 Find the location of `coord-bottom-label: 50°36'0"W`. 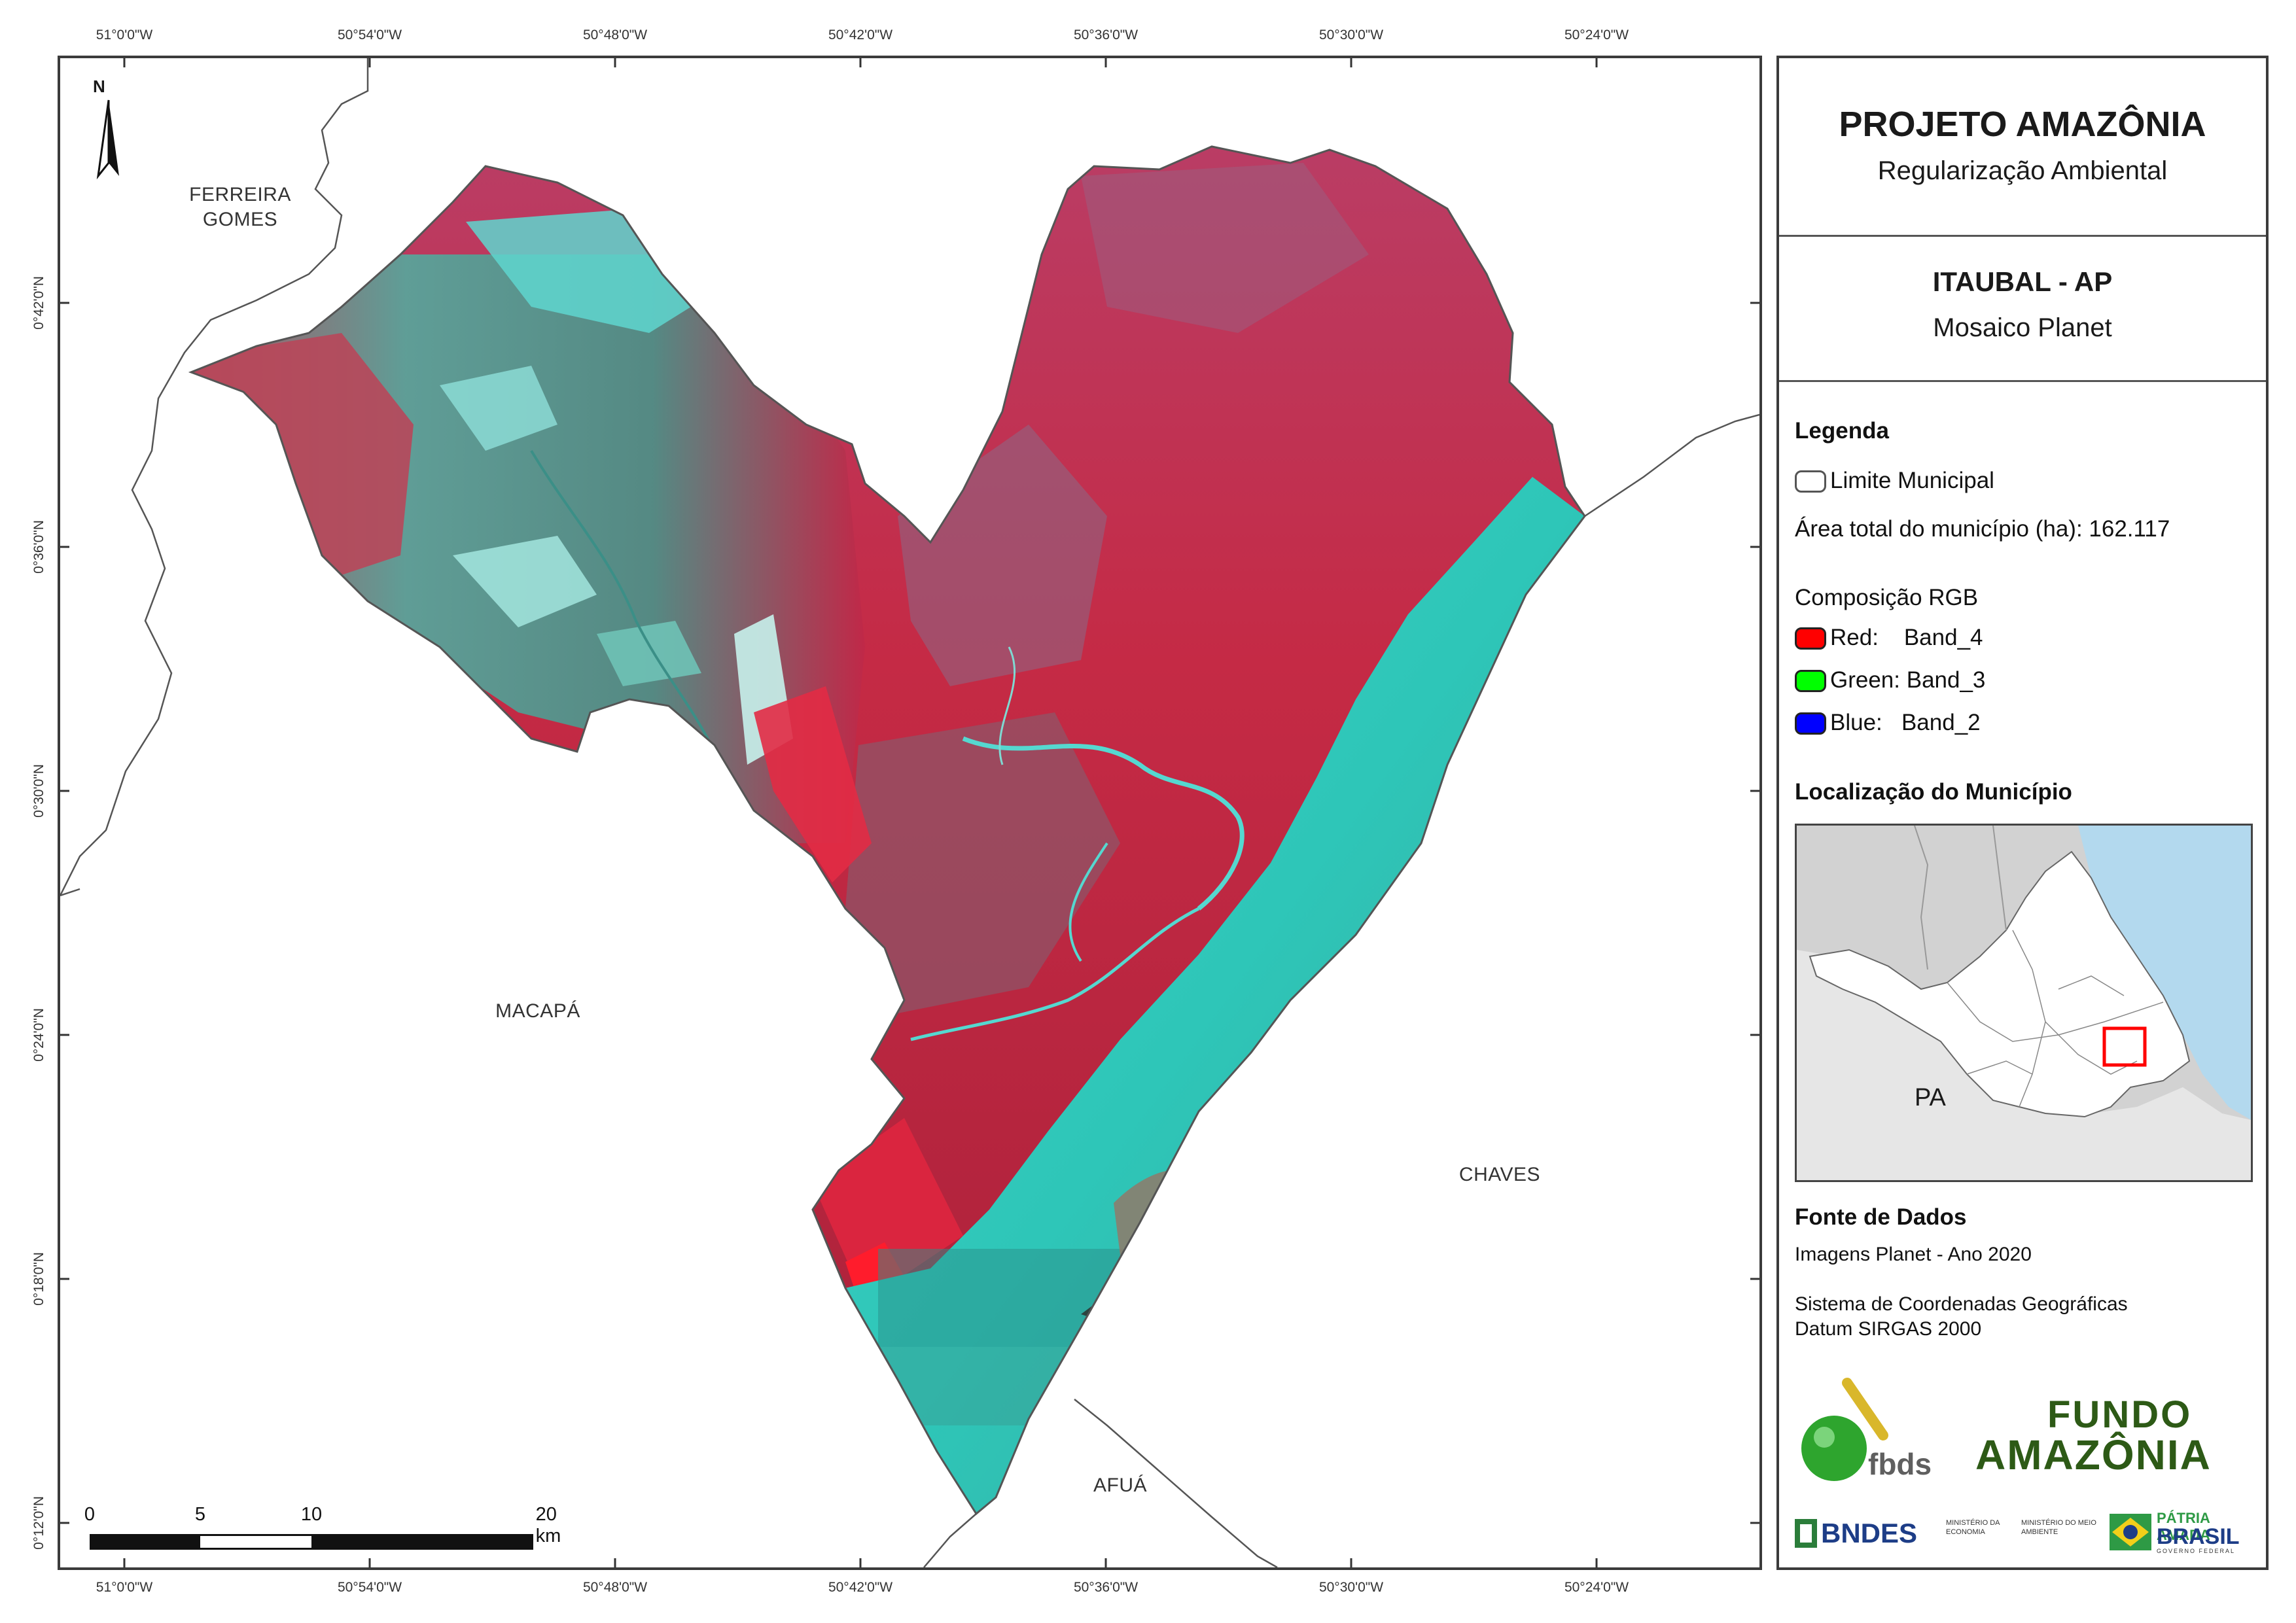

coord-bottom-label: 50°36'0"W is located at coordinates (1106, 1588).